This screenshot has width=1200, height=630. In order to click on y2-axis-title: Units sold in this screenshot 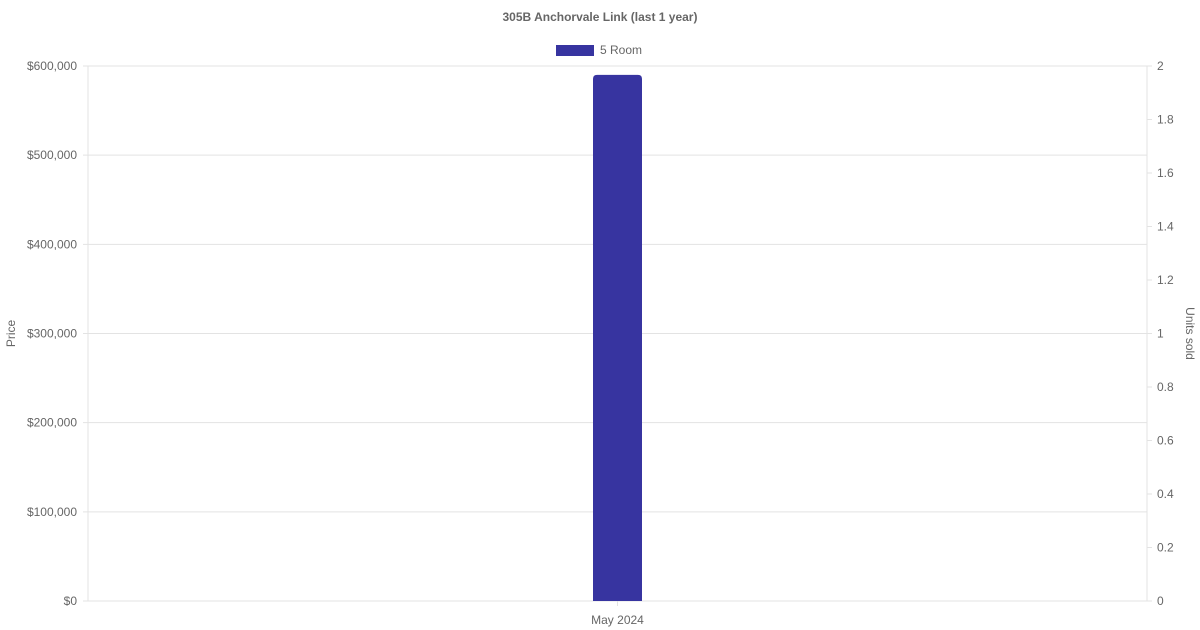, I will do `click(1190, 333)`.